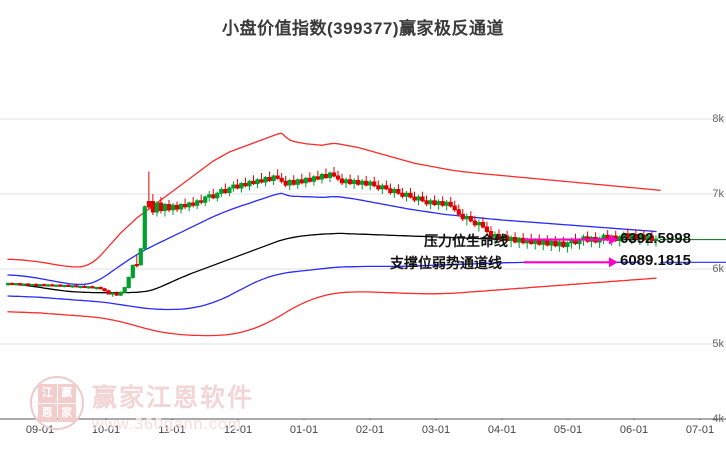 The height and width of the screenshot is (450, 726). Describe the element at coordinates (106, 430) in the screenshot. I see `x-axis-tick-label: 10-01` at that location.